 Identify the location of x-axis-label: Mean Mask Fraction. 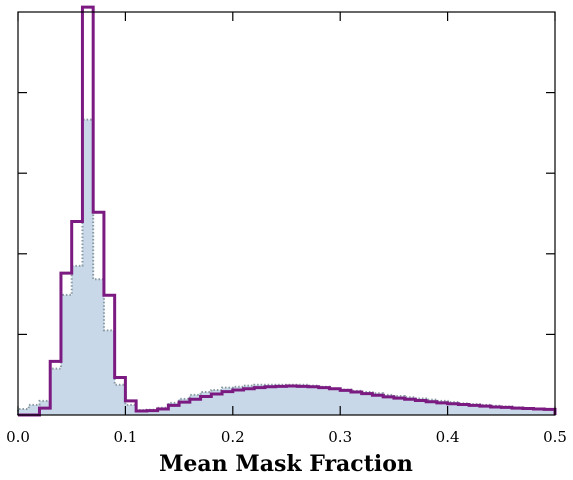
(286, 464).